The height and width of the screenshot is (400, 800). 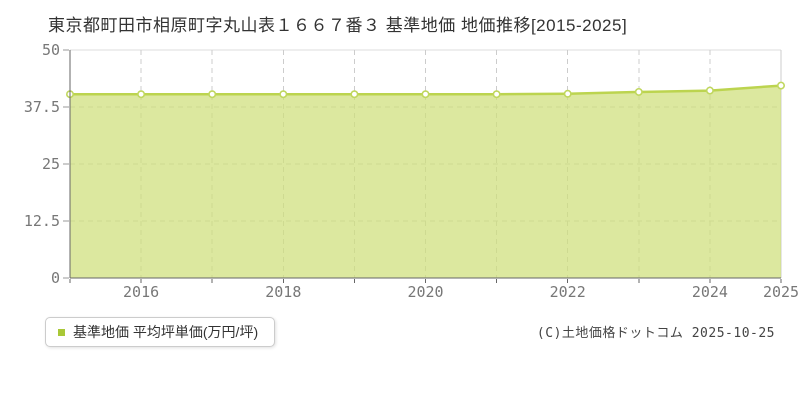 What do you see at coordinates (338, 25) in the screenshot?
I see `page-title: 東京都町田市相原町字丸山表１６６７番３ 基準地価 地価推移[2015-2025]` at bounding box center [338, 25].